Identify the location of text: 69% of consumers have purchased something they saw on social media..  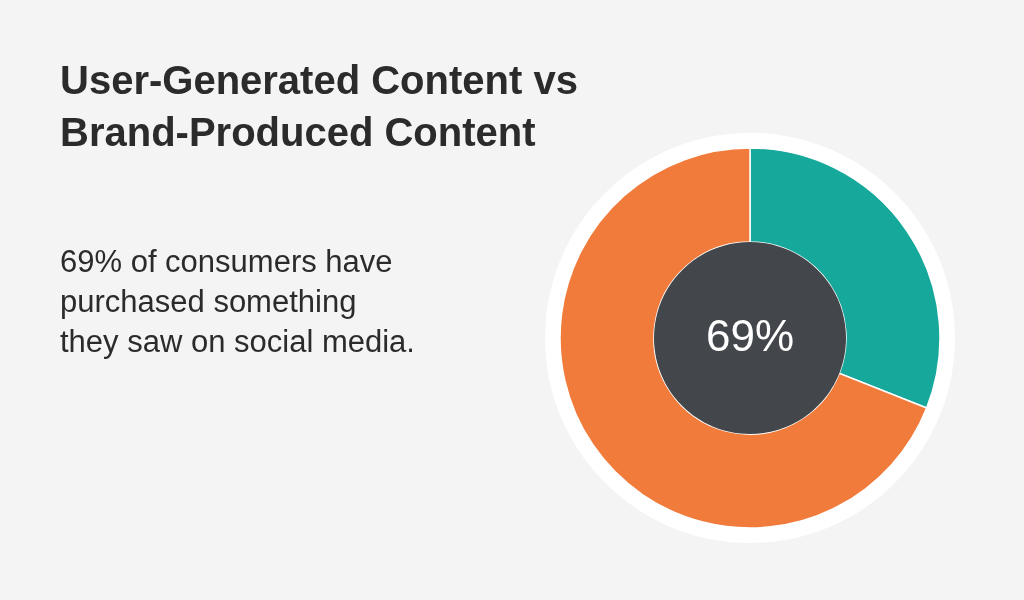
(237, 301).